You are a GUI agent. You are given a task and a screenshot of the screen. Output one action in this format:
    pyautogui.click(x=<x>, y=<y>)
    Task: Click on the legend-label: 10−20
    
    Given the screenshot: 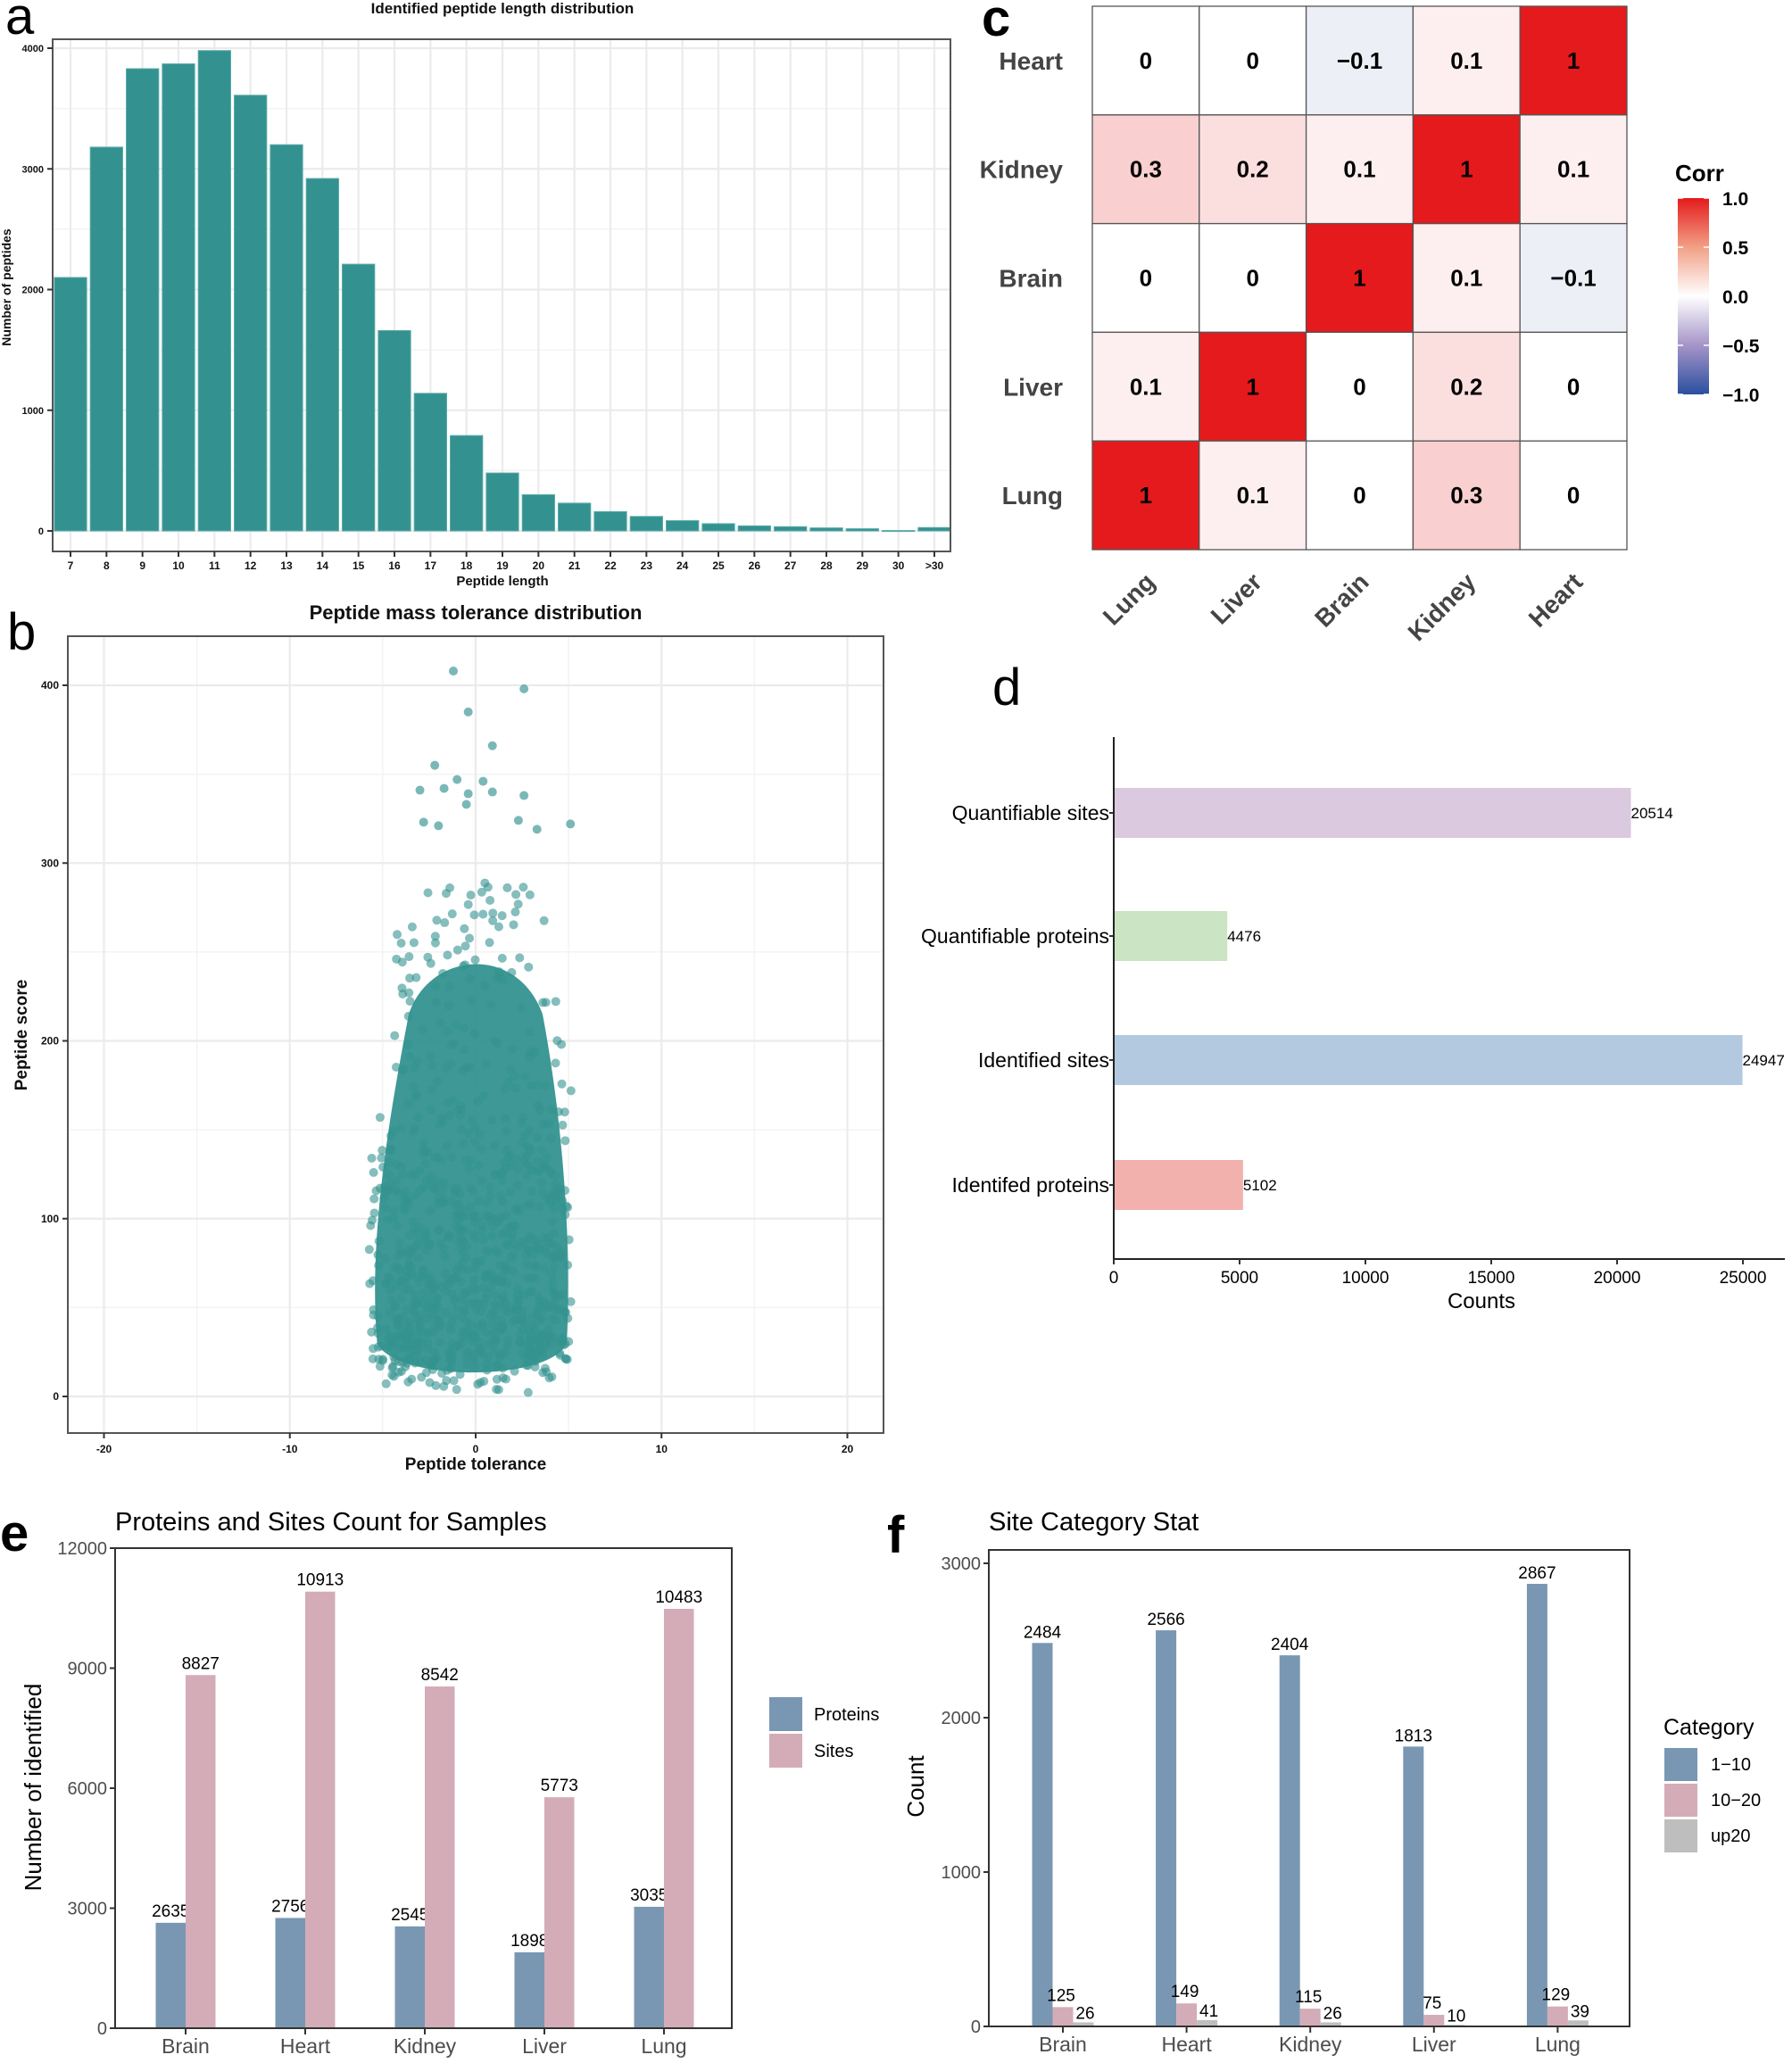 What is the action you would take?
    pyautogui.click(x=1736, y=1800)
    